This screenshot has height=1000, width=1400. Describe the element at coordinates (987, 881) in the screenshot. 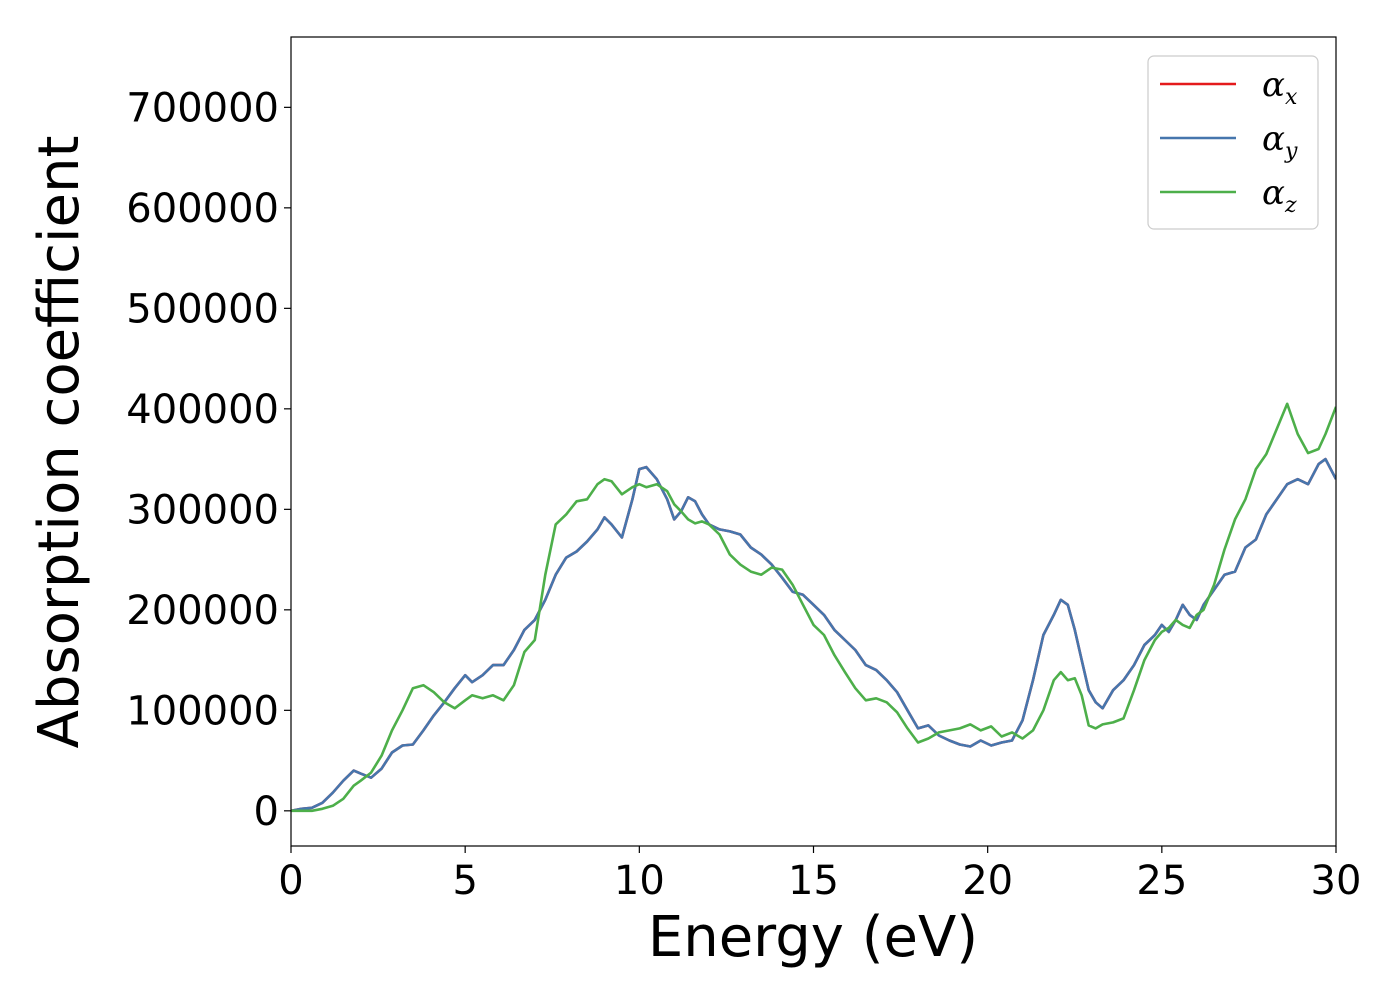

I see `x-tick-label: 20` at that location.